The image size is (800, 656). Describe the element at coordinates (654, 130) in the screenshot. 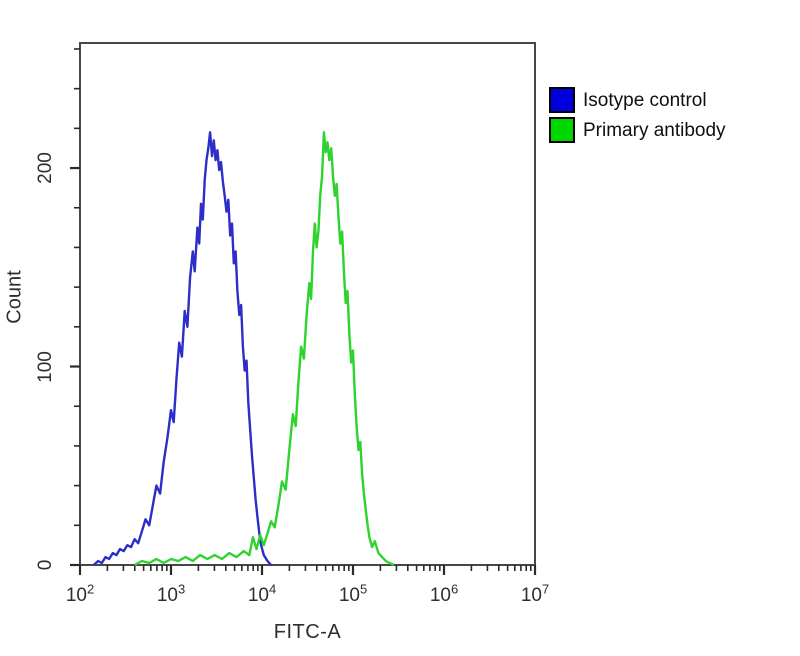

I see `legend-label-primary-antibody: Primary antibody` at that location.